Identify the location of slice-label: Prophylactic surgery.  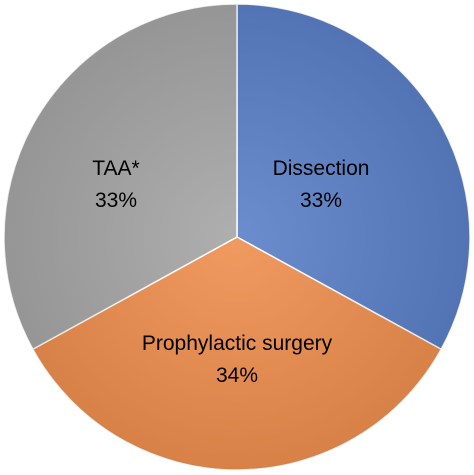
(237, 343).